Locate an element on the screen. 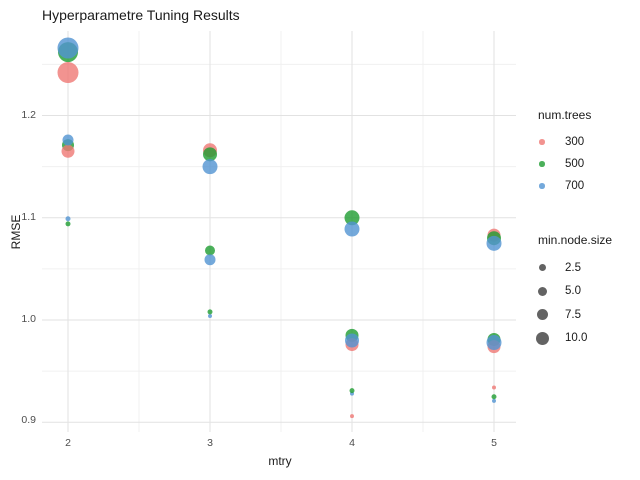 This screenshot has width=640, height=480. legend-item-2-5: 2.5 is located at coordinates (583, 268).